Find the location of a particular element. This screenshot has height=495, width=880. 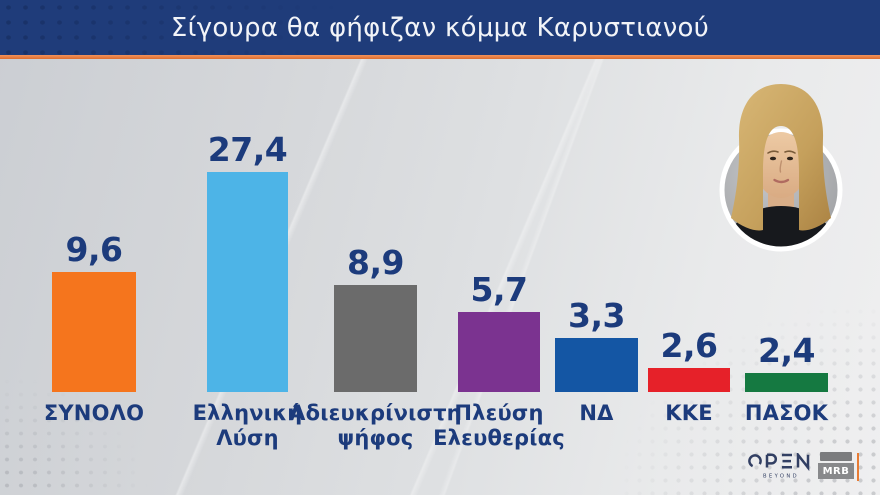

bar-label-pleusi-eleutherias: Πλεύση Ελευθερίας is located at coordinates (499, 425).